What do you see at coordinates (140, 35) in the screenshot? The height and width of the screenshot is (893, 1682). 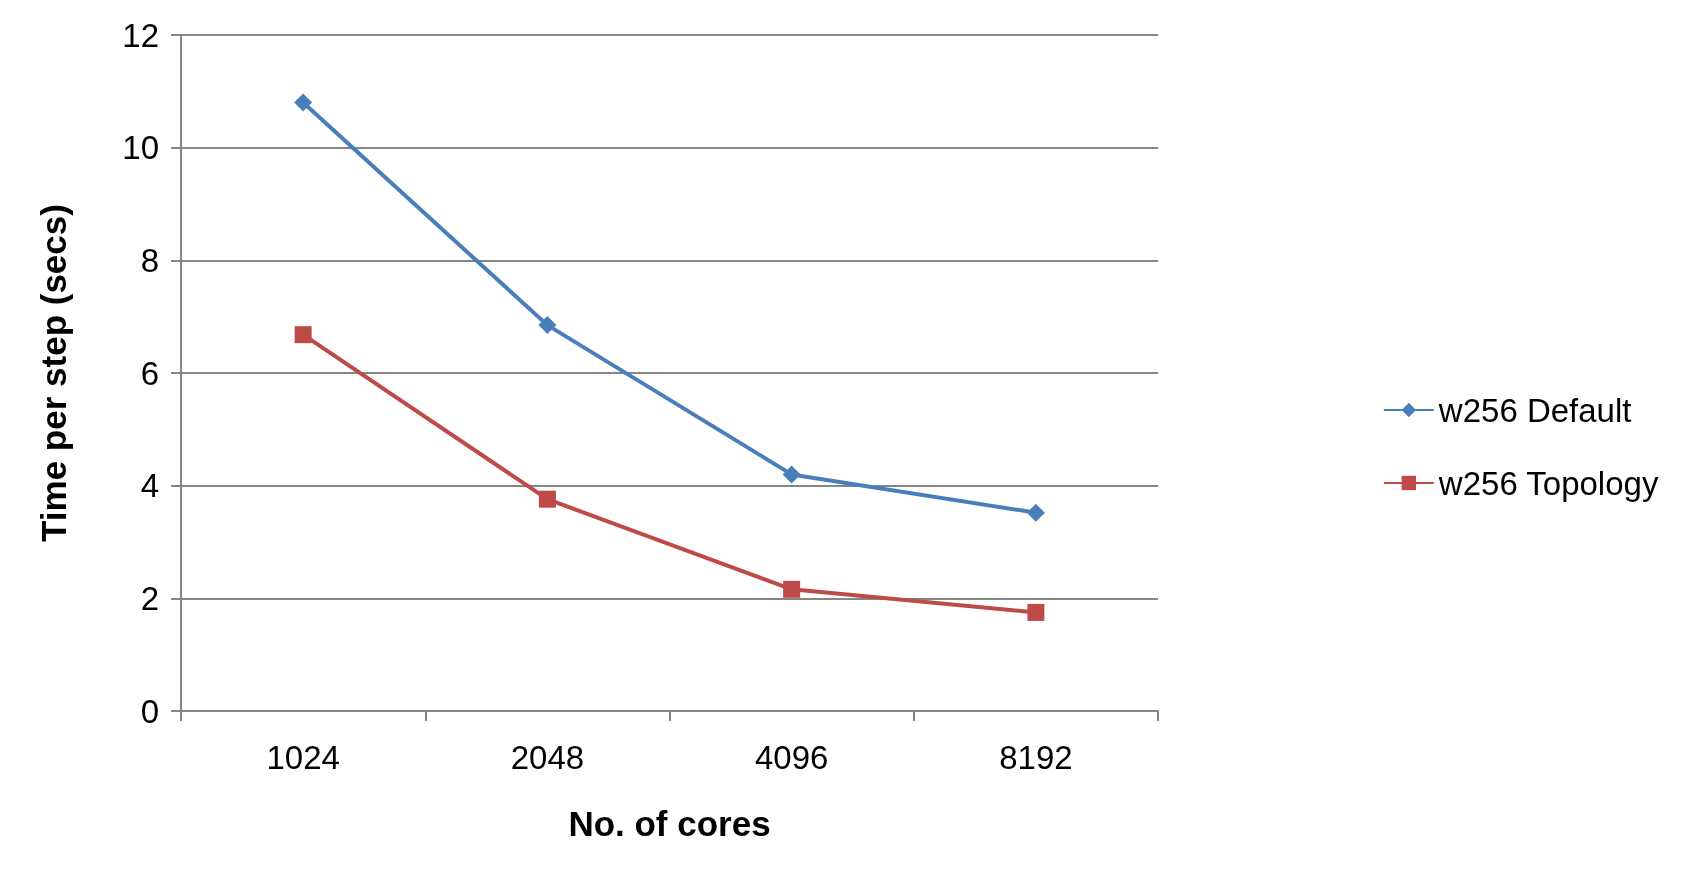 I see `y-tick-label: 12` at bounding box center [140, 35].